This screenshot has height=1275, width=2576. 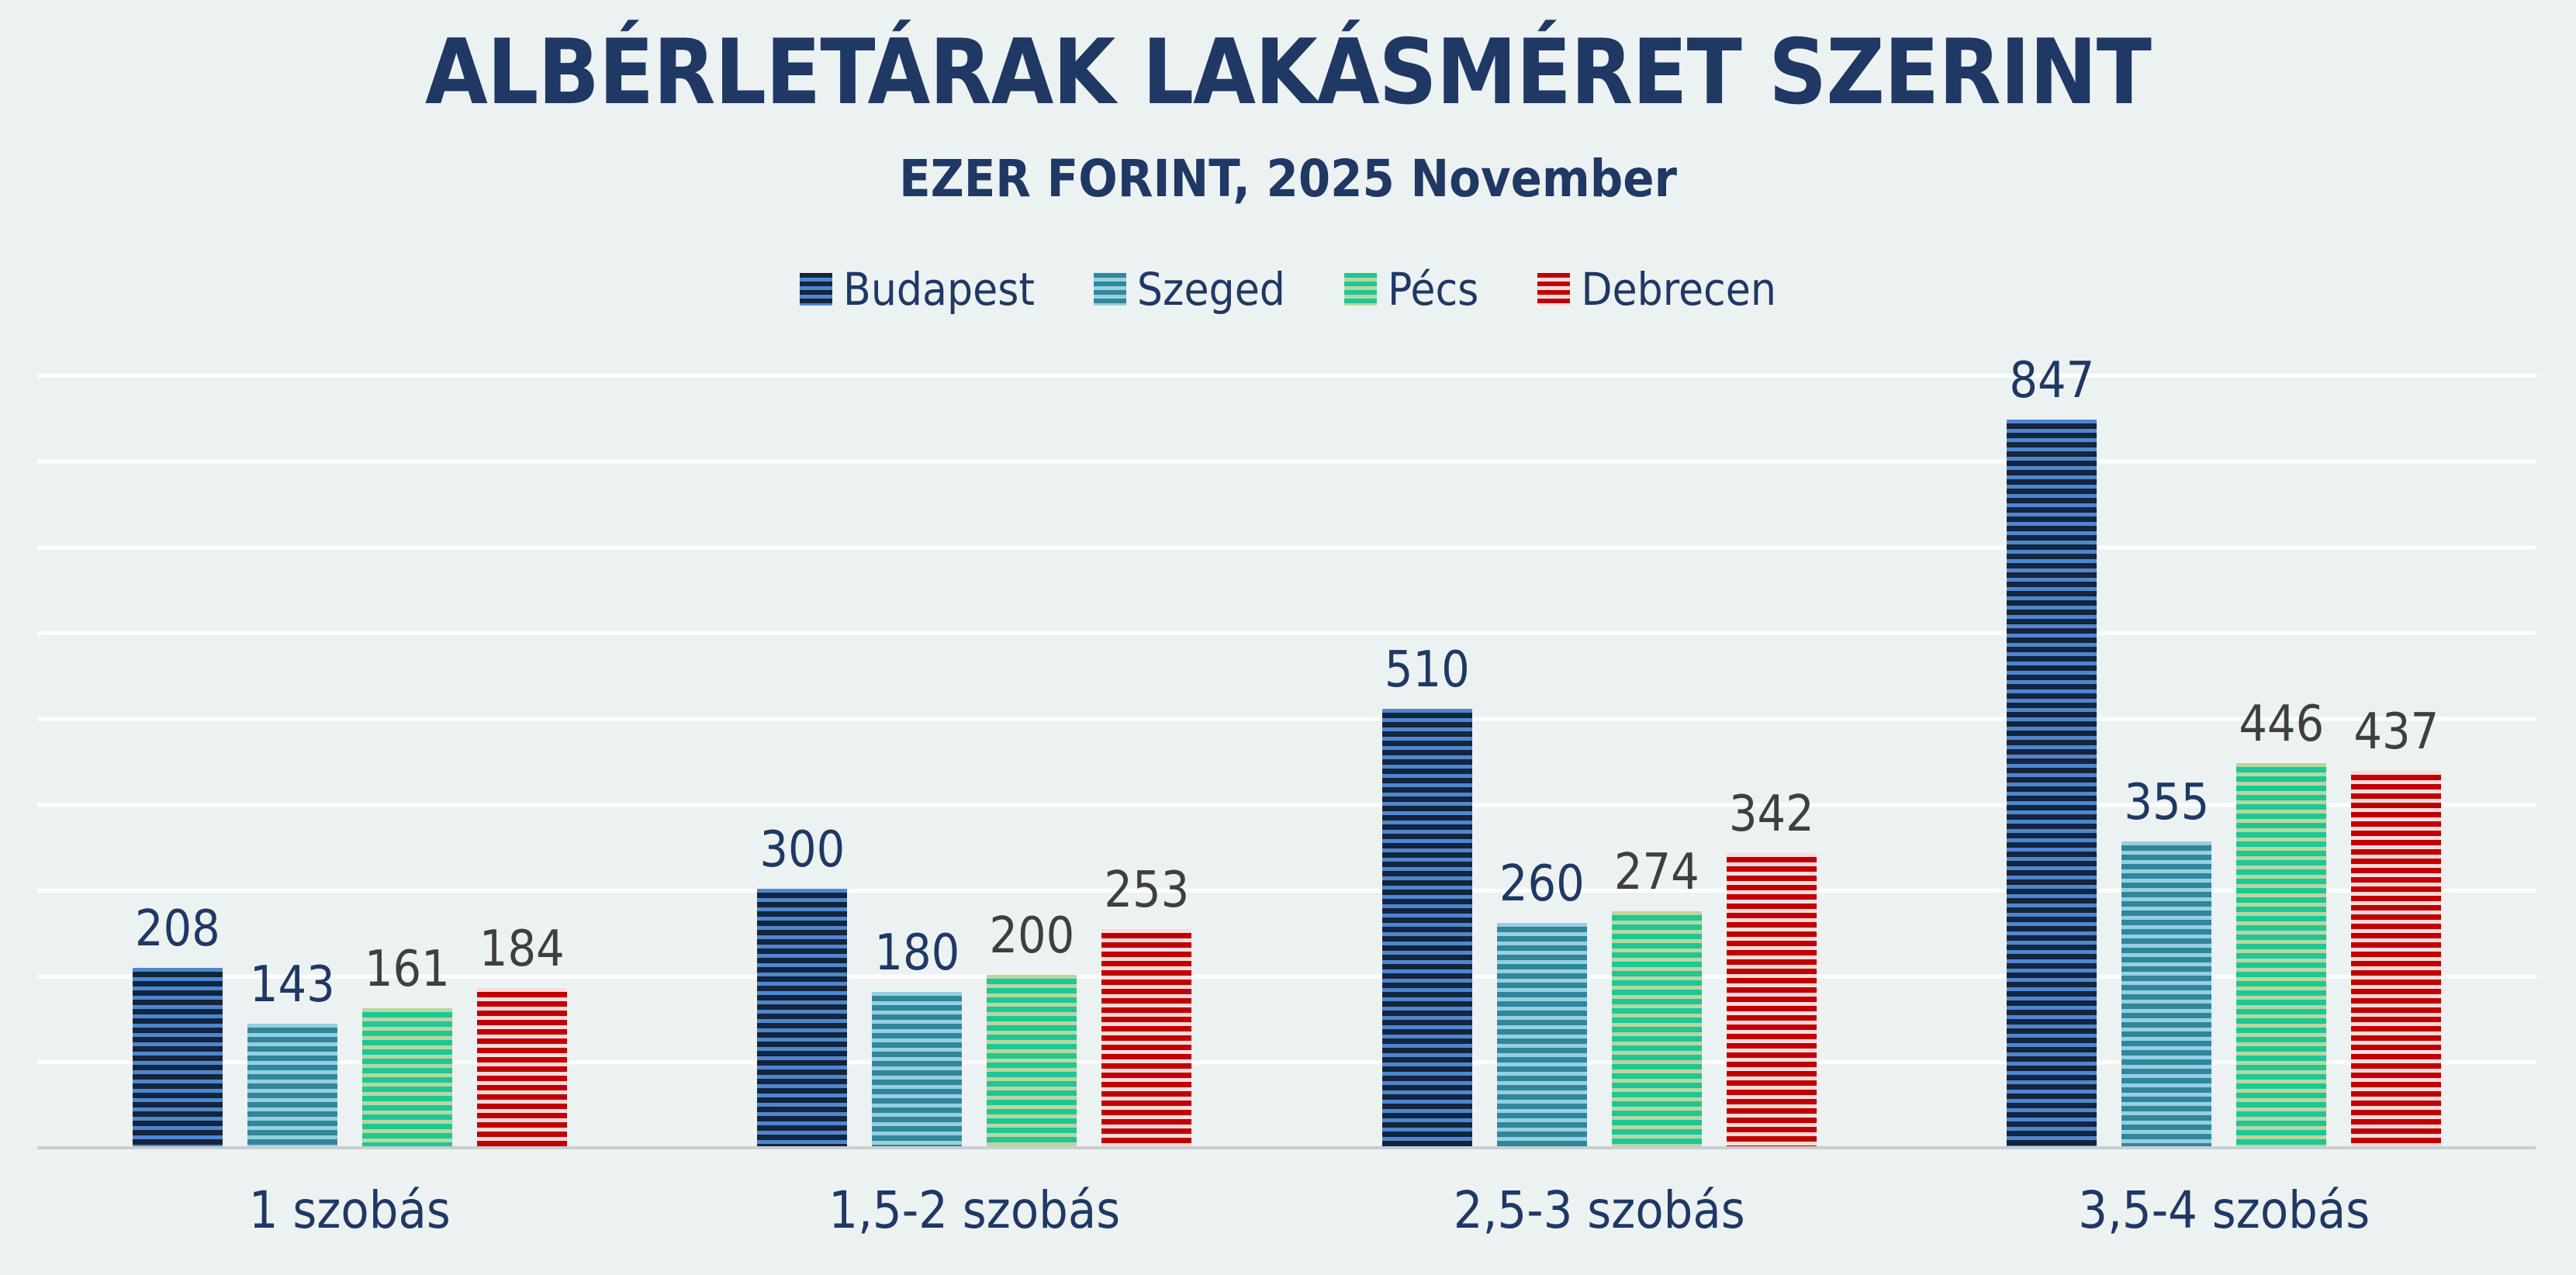 I want to click on legend-swatch-icon-budapest, so click(x=816, y=289).